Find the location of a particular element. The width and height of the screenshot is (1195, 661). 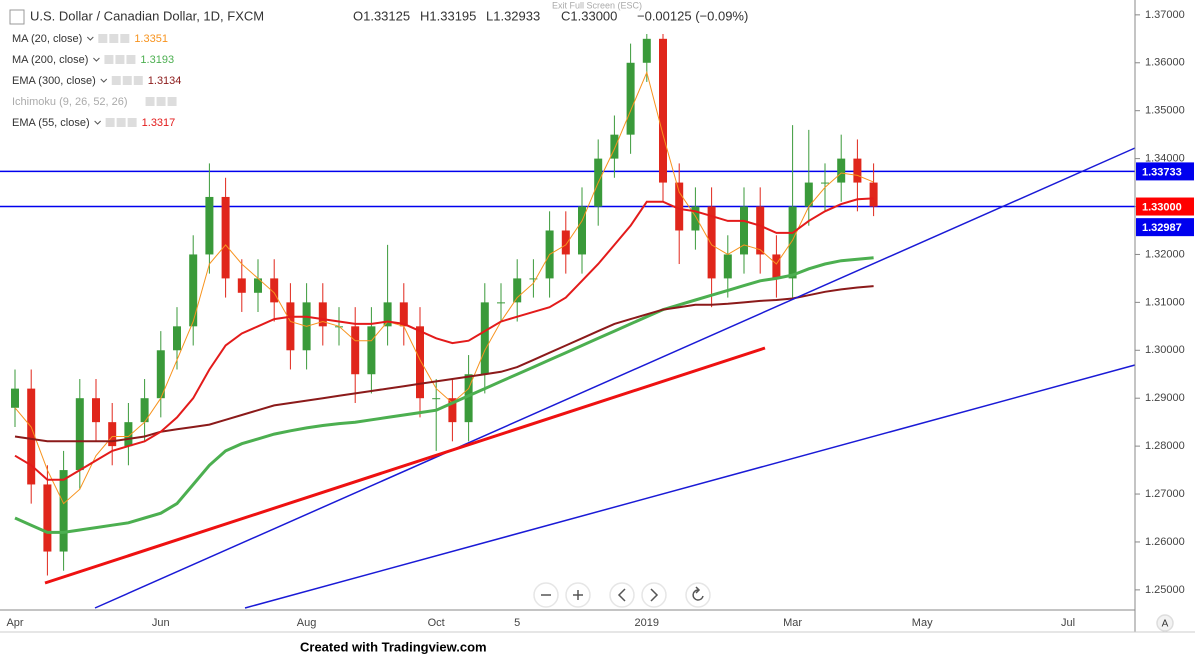

footer: Created with Tradingview.com is located at coordinates (393, 646).